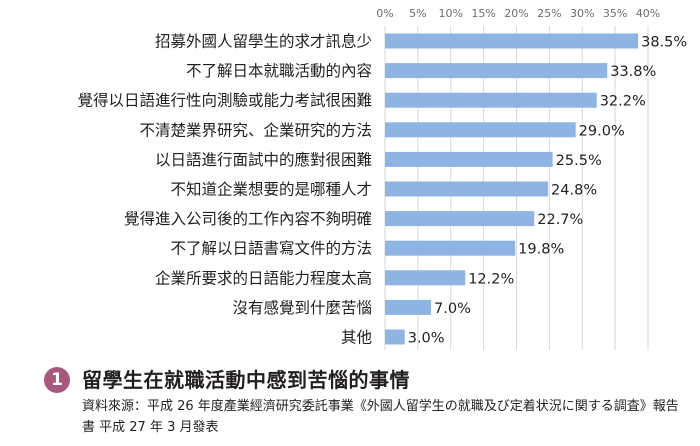 Image resolution: width=700 pixels, height=446 pixels. Describe the element at coordinates (451, 13) in the screenshot. I see `x-tick-label: 10%` at that location.